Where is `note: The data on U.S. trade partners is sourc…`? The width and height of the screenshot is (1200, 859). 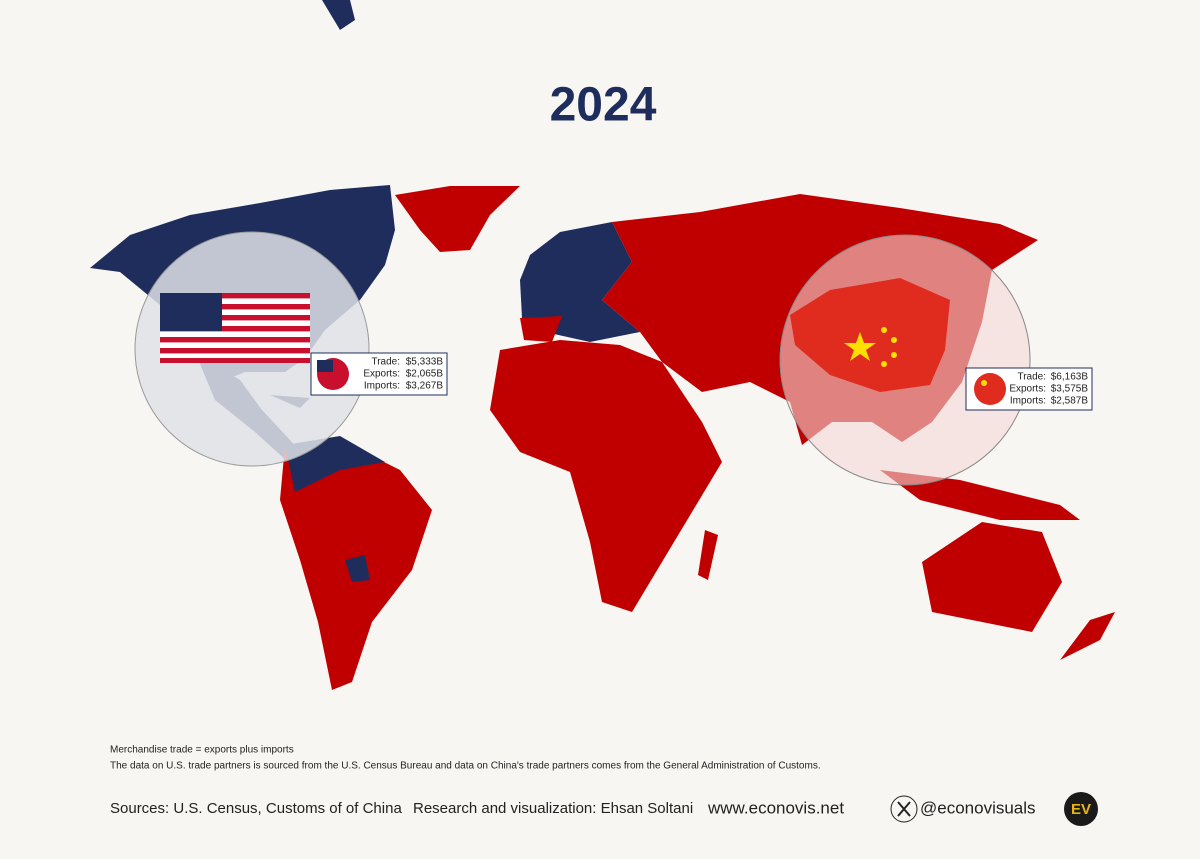 note: The data on U.S. trade partners is sourc… is located at coordinates (465, 766).